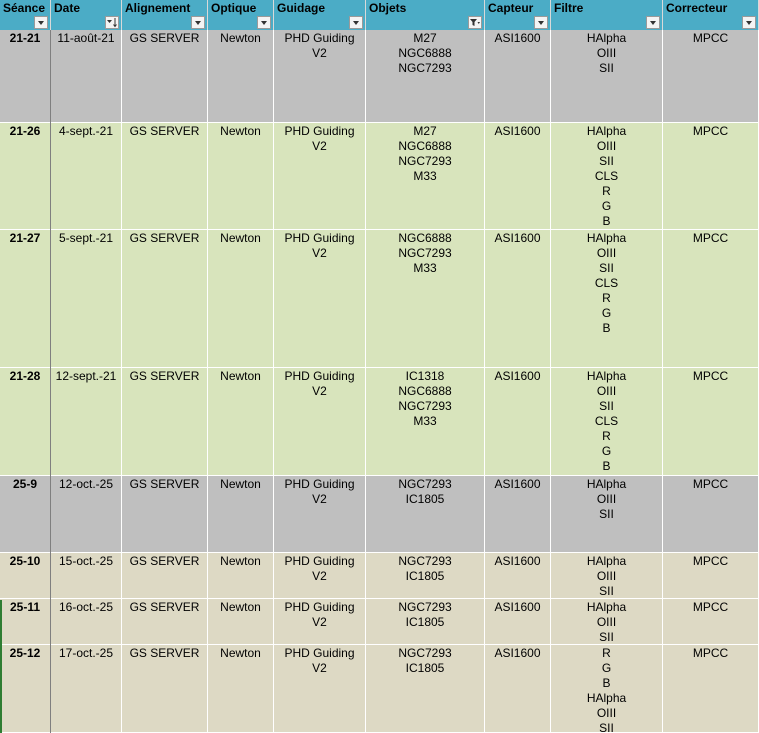 The image size is (759, 733). Describe the element at coordinates (475, 22) in the screenshot. I see `active-filter-icon` at that location.